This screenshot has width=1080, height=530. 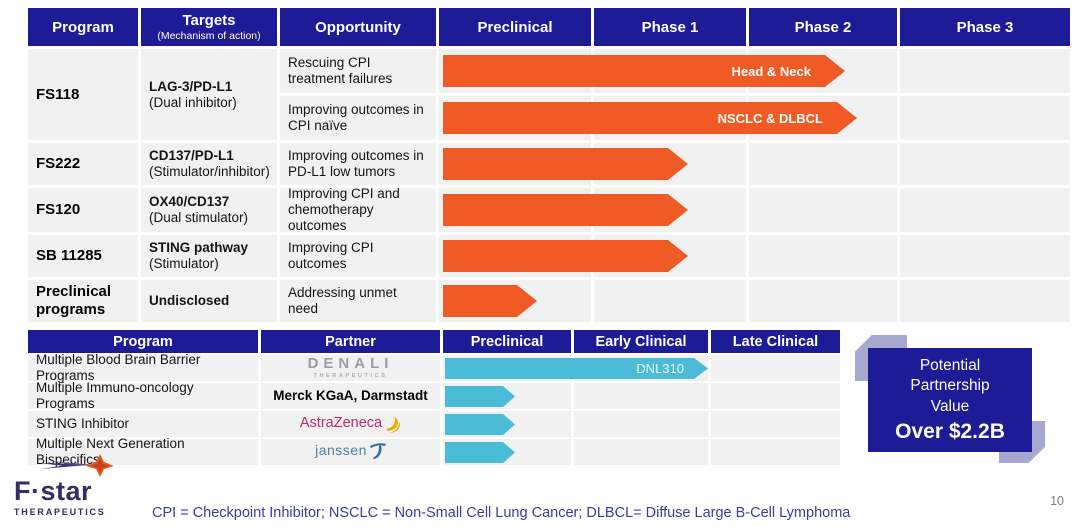 I want to click on program-name-fs222: FS222, so click(x=83, y=164).